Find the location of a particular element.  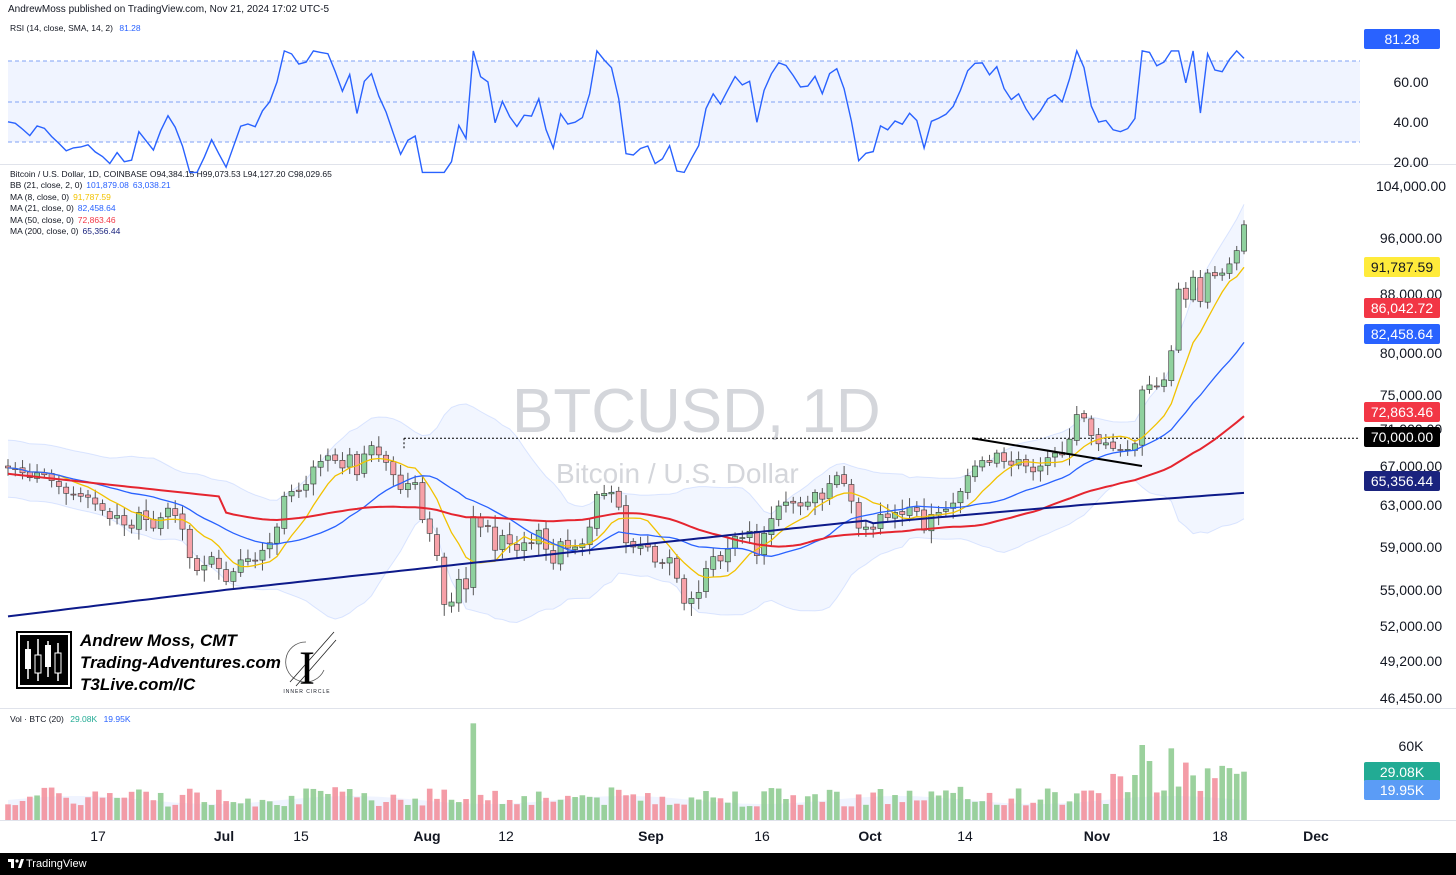

ma200-line is located at coordinates (626, 554).